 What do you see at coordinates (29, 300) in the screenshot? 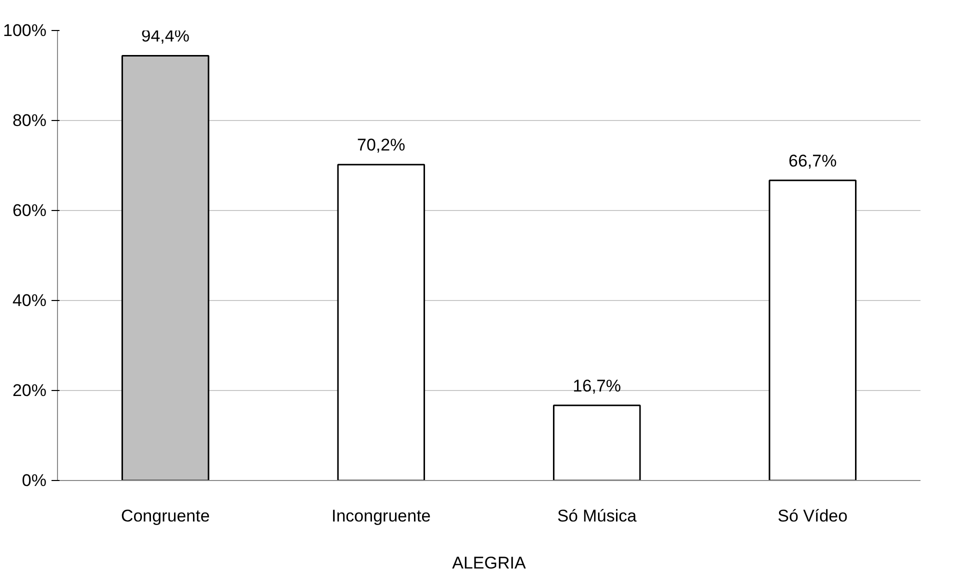
I see `y-tick-label: 40%` at bounding box center [29, 300].